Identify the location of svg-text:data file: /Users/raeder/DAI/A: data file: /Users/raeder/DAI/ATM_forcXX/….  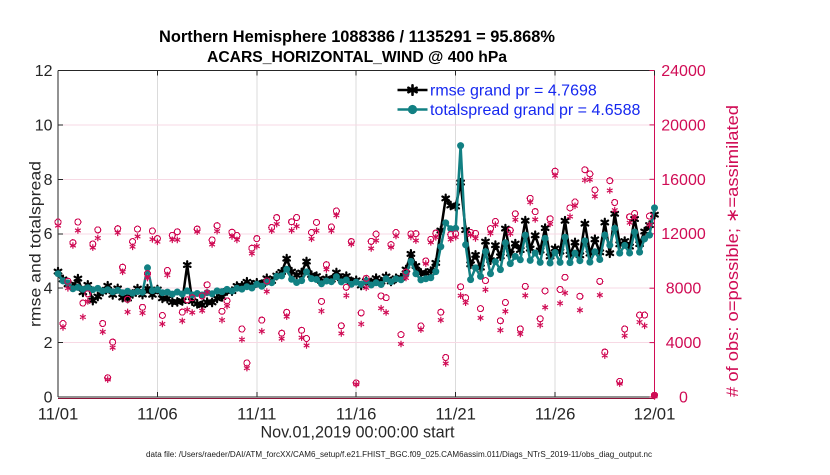
(399, 454).